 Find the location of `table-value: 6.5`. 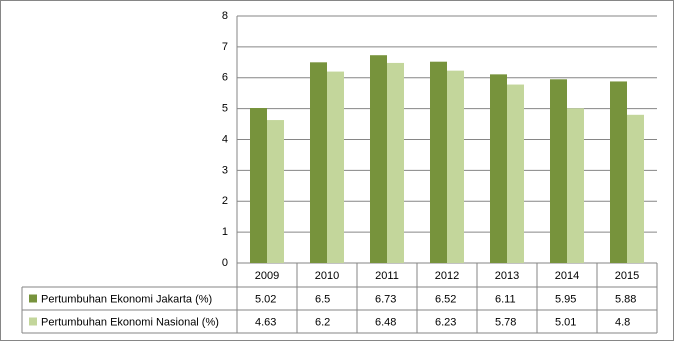

table-value: 6.5 is located at coordinates (322, 299).